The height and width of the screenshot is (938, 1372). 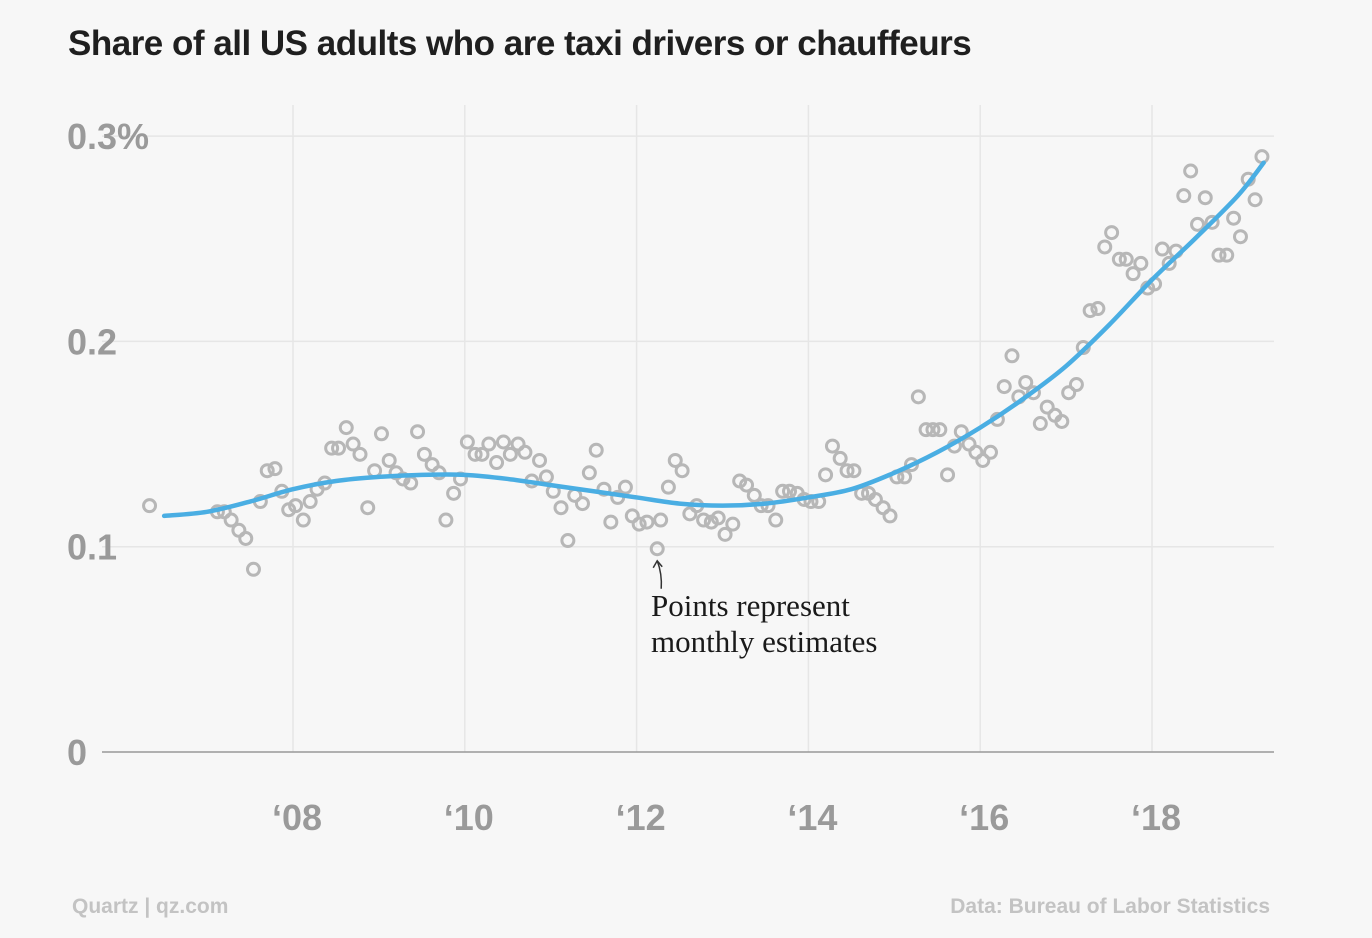 I want to click on y-axis-ticks: 0.3% 0.2 0.1 0, so click(x=108, y=444).